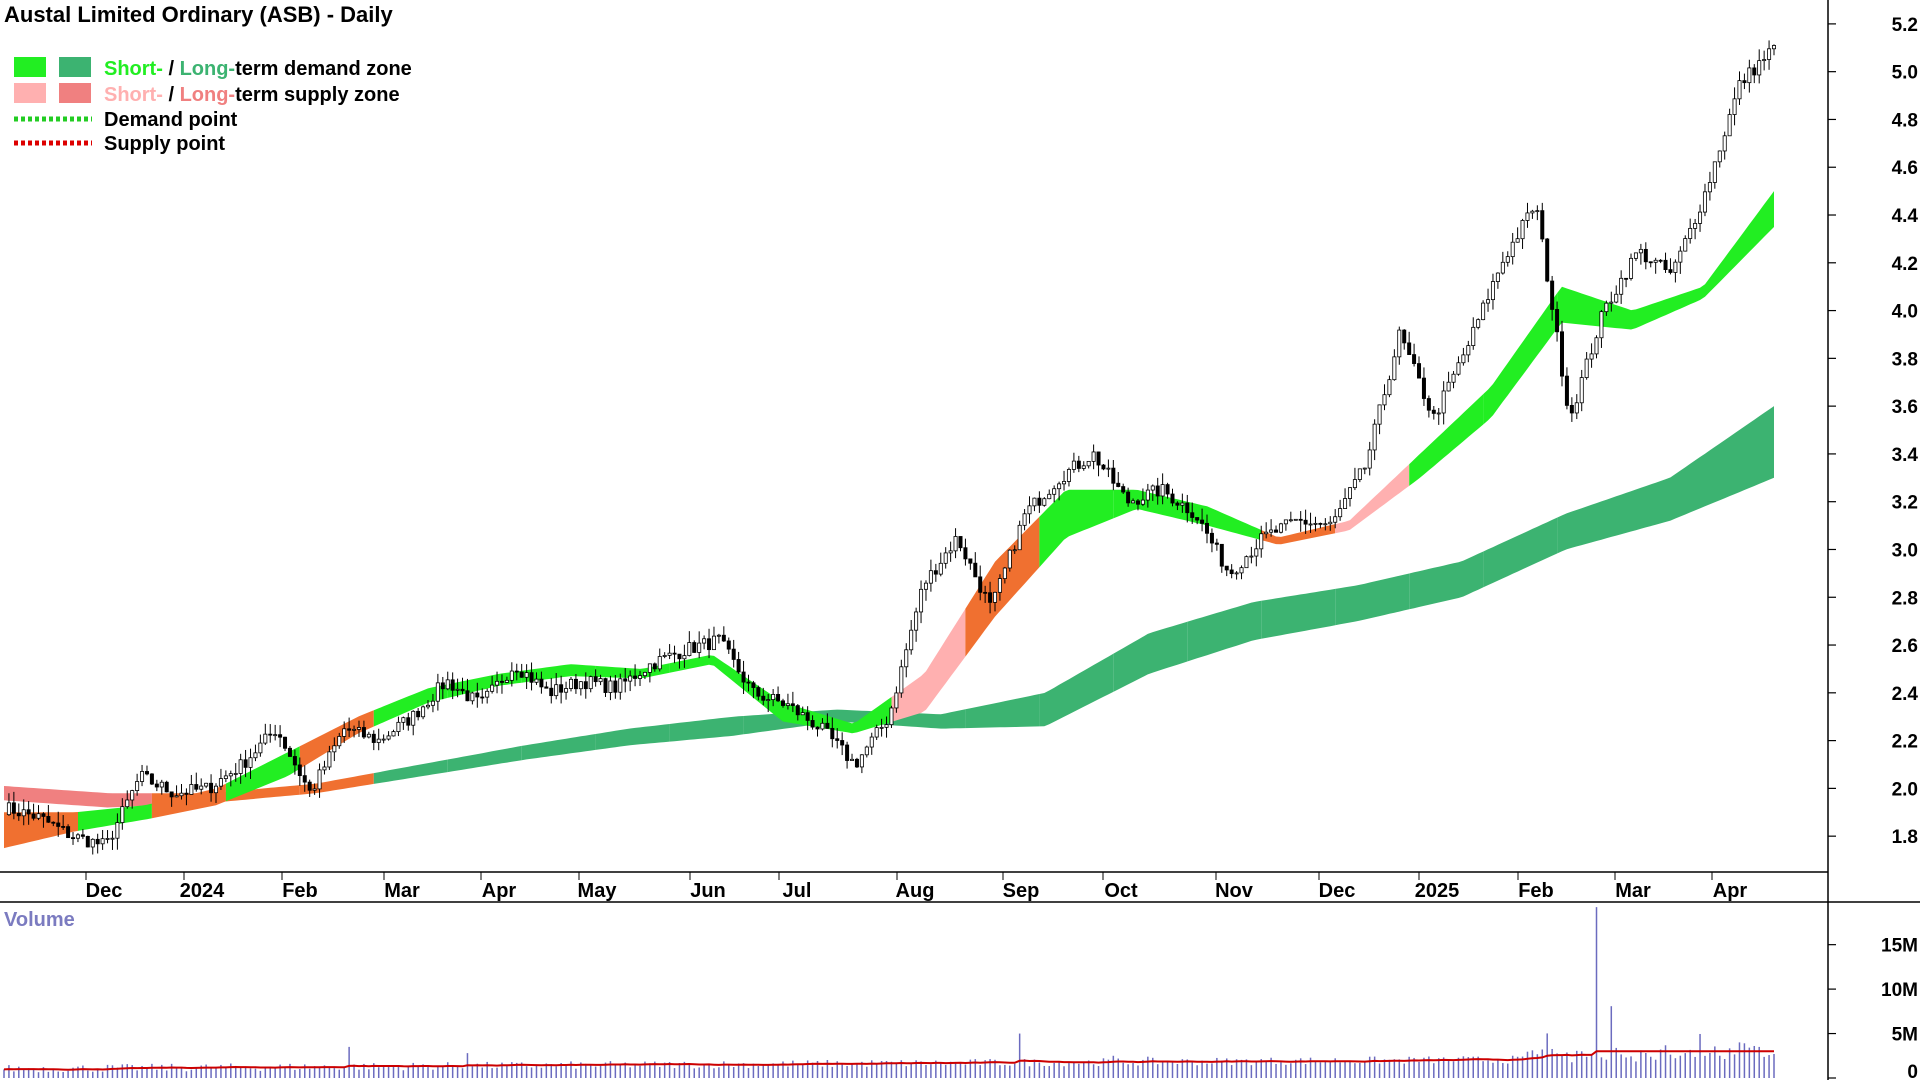 Image resolution: width=1920 pixels, height=1080 pixels. I want to click on chart-title: Austal Limited Ordinary (ASB) - Daily, so click(198, 14).